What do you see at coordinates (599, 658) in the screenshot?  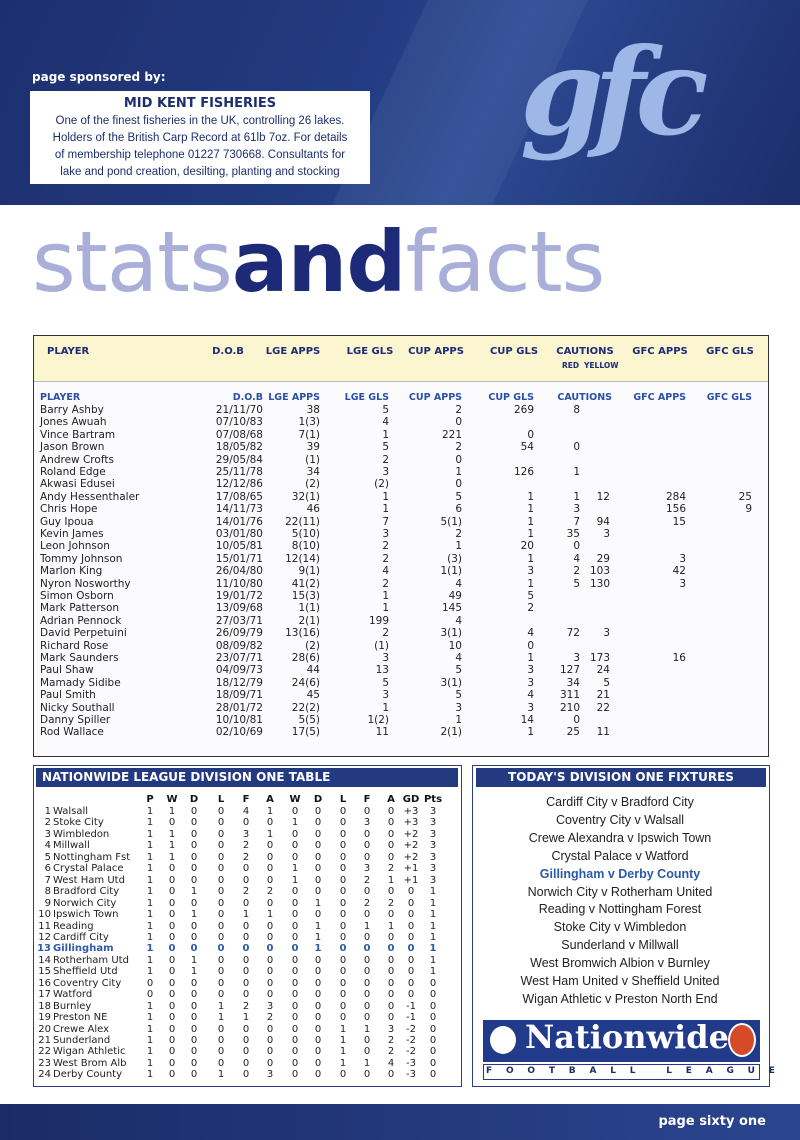 I see `stat-cell: 173` at bounding box center [599, 658].